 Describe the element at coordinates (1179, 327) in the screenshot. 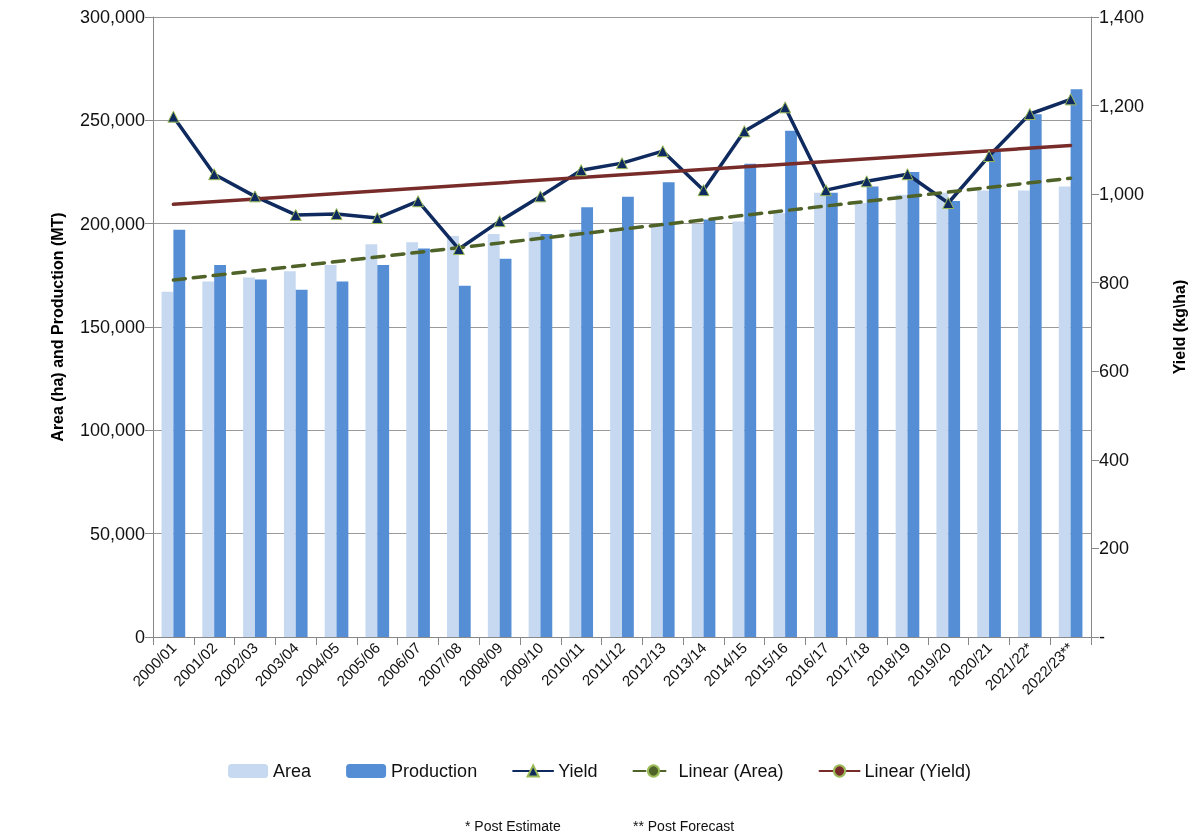

I see `y2-axis-title: Yield (kg\ha)` at that location.